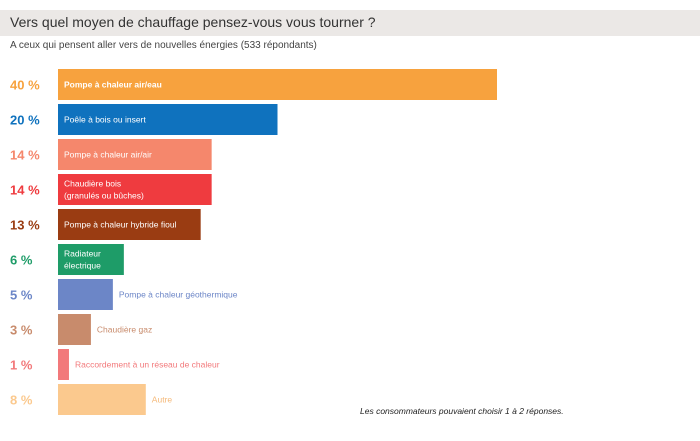  Describe the element at coordinates (105, 120) in the screenshot. I see `category-label: Poêle à bois ou insert` at that location.